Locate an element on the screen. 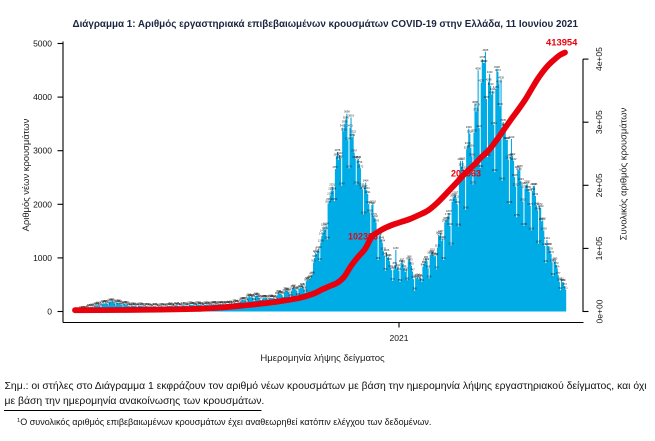 The height and width of the screenshot is (441, 655). svg-text: 91 is located at coordinates (143, 305).